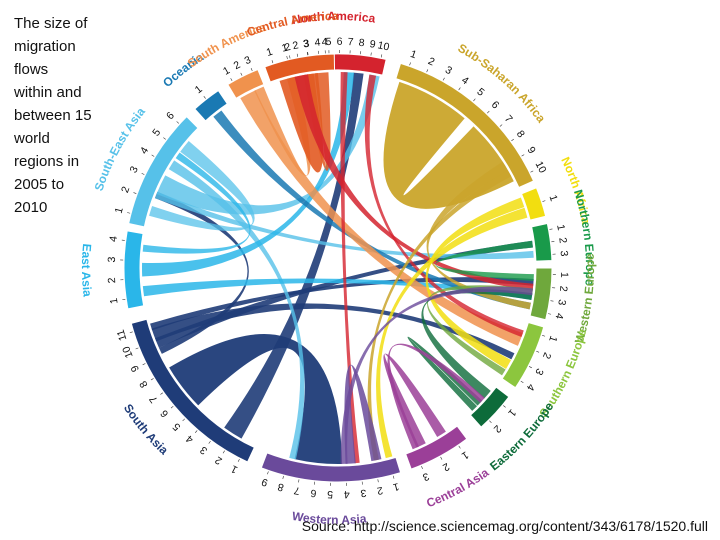 This screenshot has width=720, height=540. I want to click on tick-northern-europe-1: 1, so click(560, 227).